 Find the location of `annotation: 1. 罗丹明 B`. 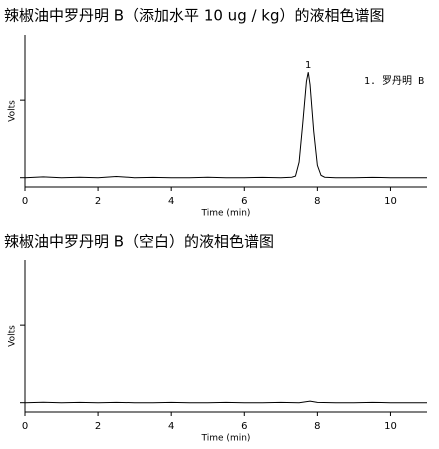

annotation: 1. 罗丹明 B is located at coordinates (394, 81).